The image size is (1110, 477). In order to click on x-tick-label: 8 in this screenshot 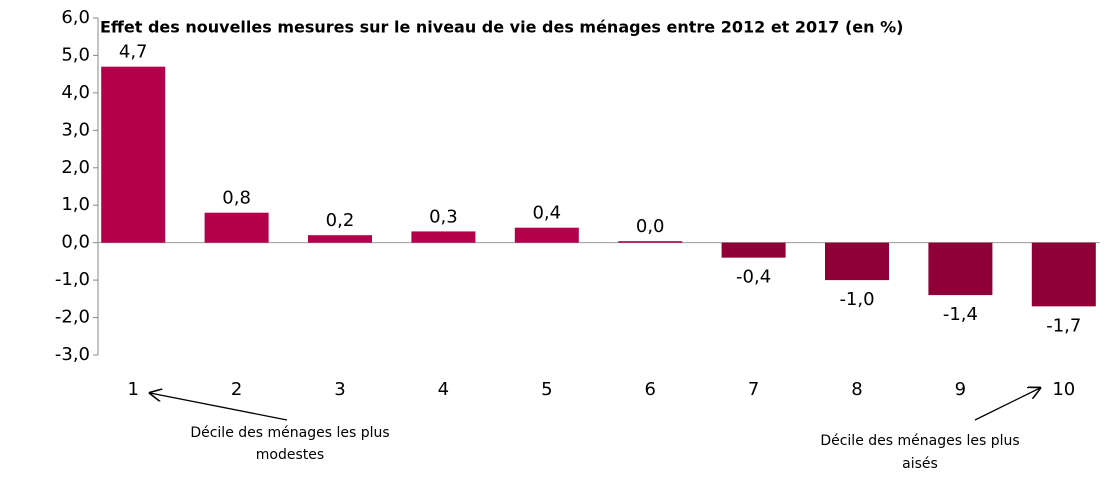, I will do `click(856, 389)`.